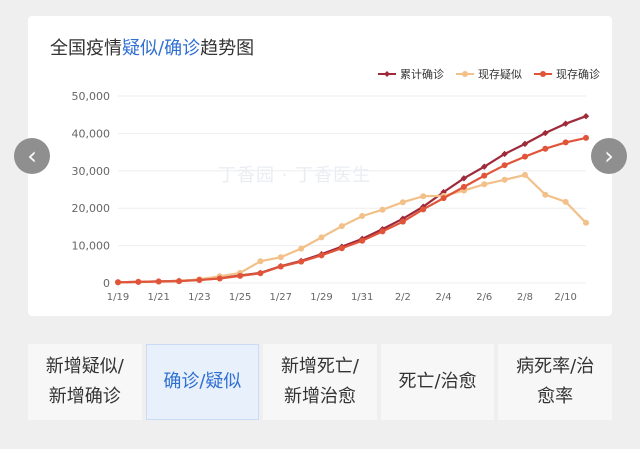 Image resolution: width=640 pixels, height=449 pixels. Describe the element at coordinates (500, 74) in the screenshot. I see `legend-label: 现存疑似` at that location.